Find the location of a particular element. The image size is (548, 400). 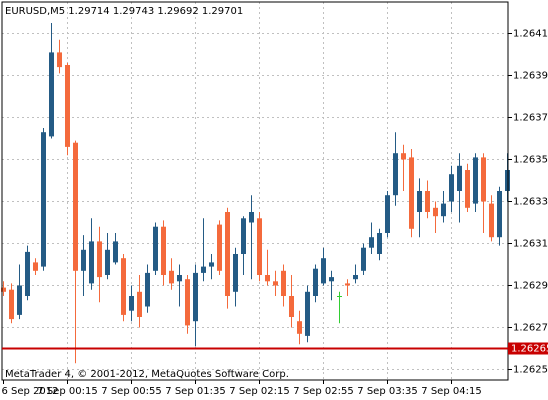

x-tick-label: 7 Sep 01:35 is located at coordinates (195, 391).